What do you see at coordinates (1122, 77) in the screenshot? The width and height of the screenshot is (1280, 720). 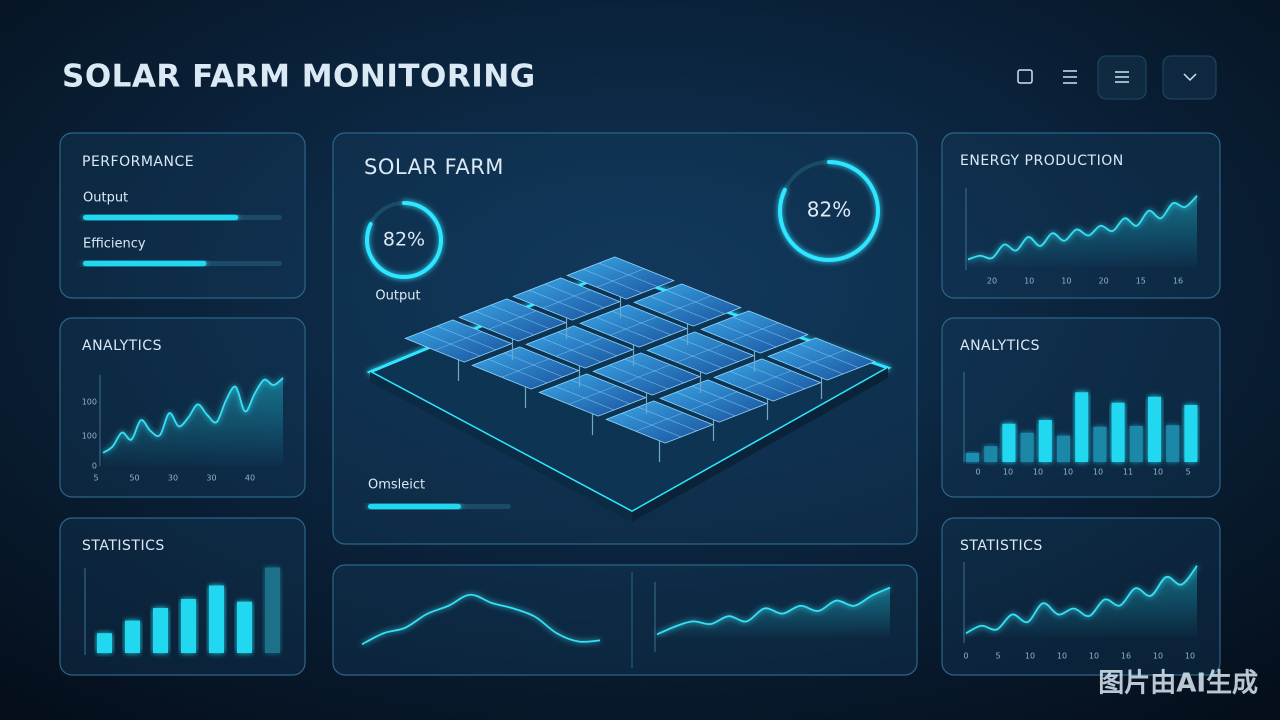 I see `menu-button` at bounding box center [1122, 77].